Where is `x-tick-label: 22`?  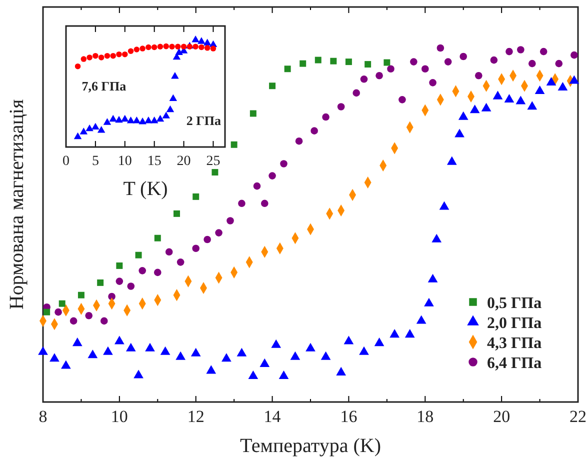
x-tick-label: 22 is located at coordinates (578, 416).